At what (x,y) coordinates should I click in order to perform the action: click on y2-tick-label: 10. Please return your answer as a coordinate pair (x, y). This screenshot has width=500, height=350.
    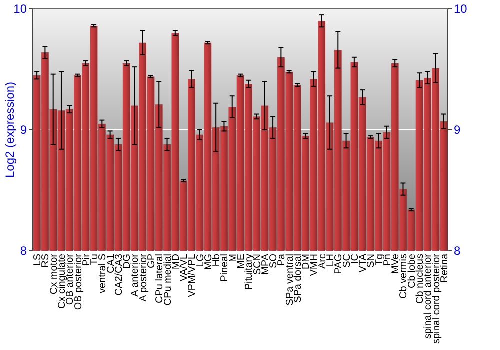
    Looking at the image, I should click on (461, 9).